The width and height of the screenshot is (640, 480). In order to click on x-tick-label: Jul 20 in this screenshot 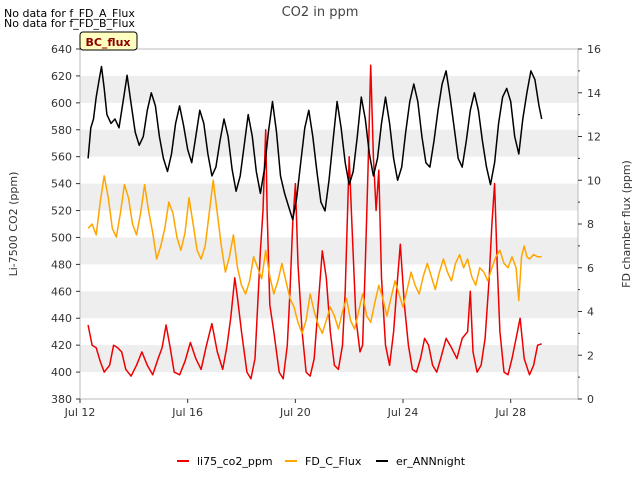, I will do `click(295, 412)`.